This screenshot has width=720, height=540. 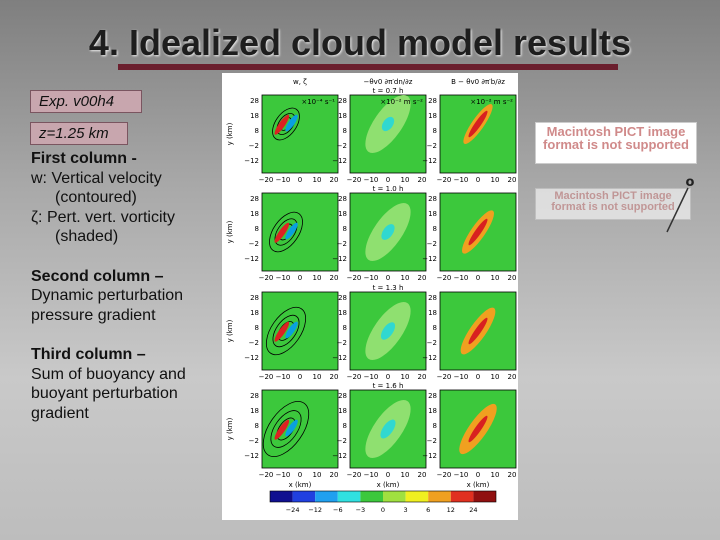 I want to click on time-label: t = 1.0 h, so click(x=388, y=189).